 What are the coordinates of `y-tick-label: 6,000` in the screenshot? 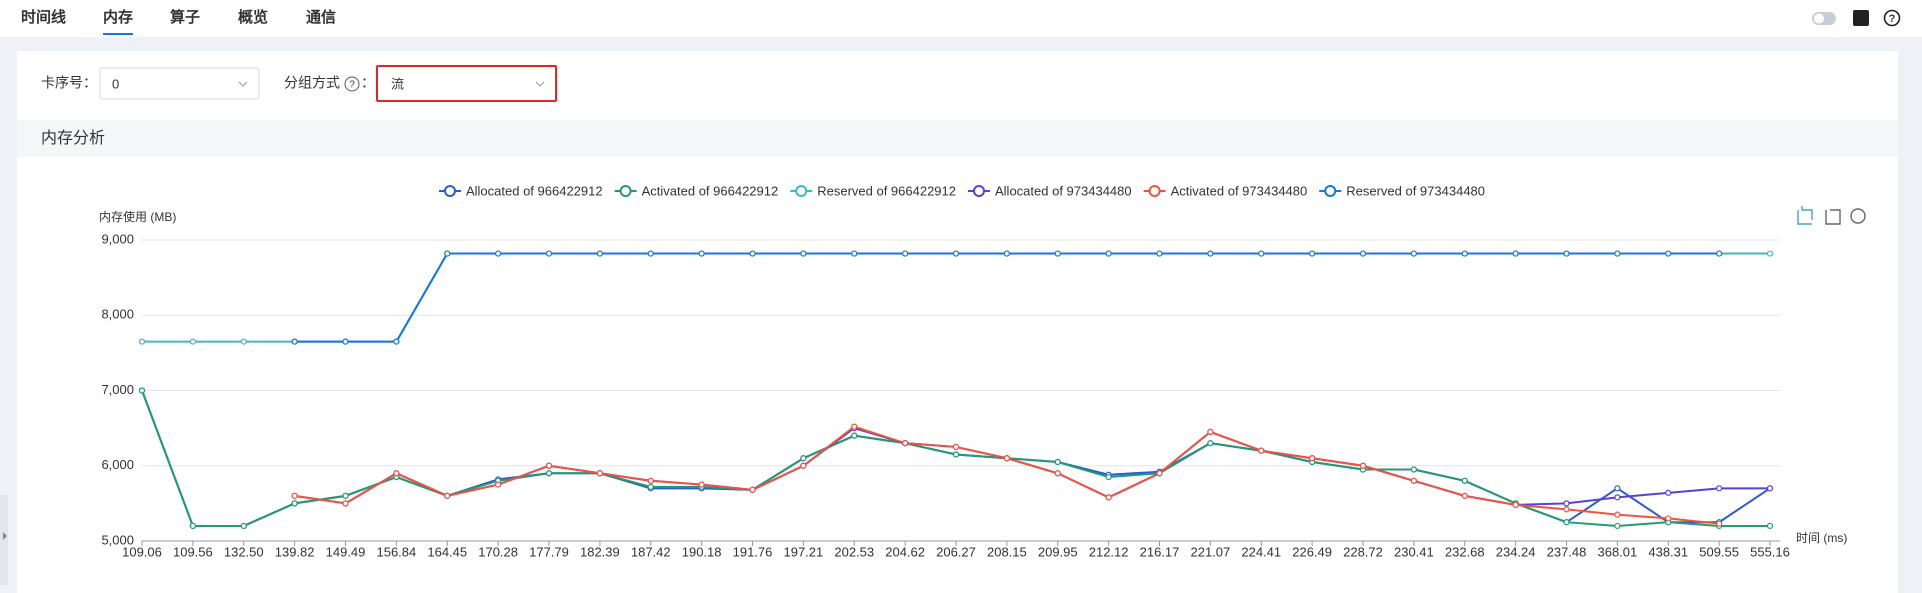 It's located at (117, 464).